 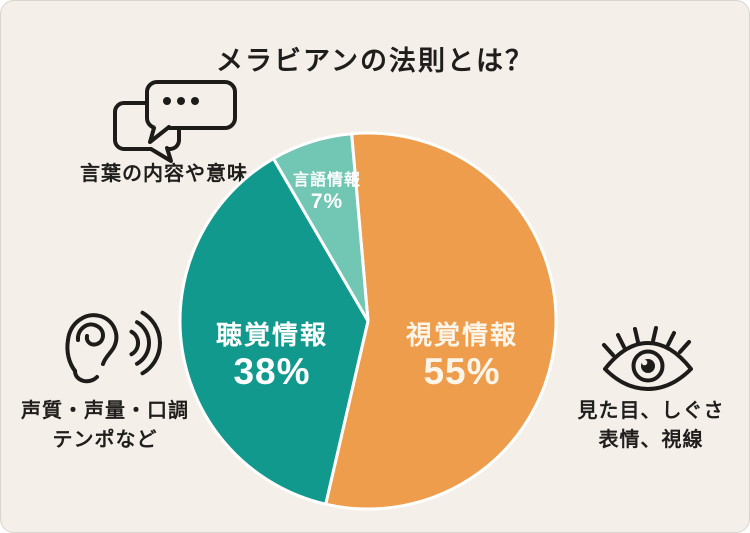 I want to click on verbal-annotation-label: 言葉の内容や意味, so click(x=164, y=174).